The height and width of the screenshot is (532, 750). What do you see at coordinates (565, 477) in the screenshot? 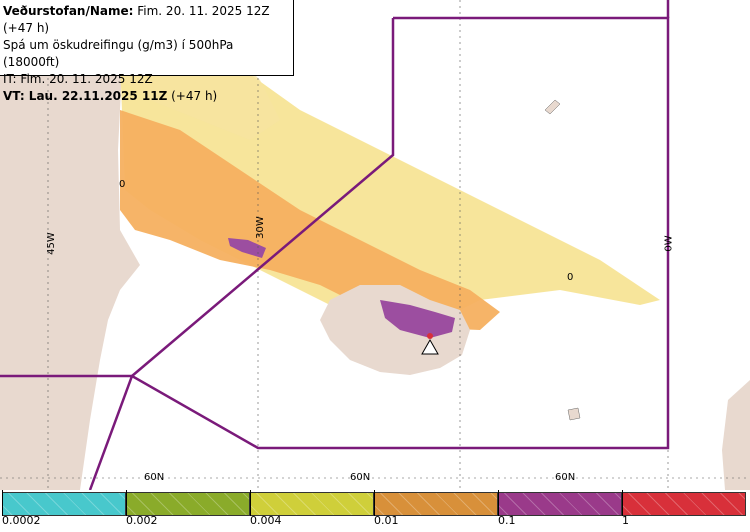
I see `lat-label-60n-c: 60N` at bounding box center [565, 477].